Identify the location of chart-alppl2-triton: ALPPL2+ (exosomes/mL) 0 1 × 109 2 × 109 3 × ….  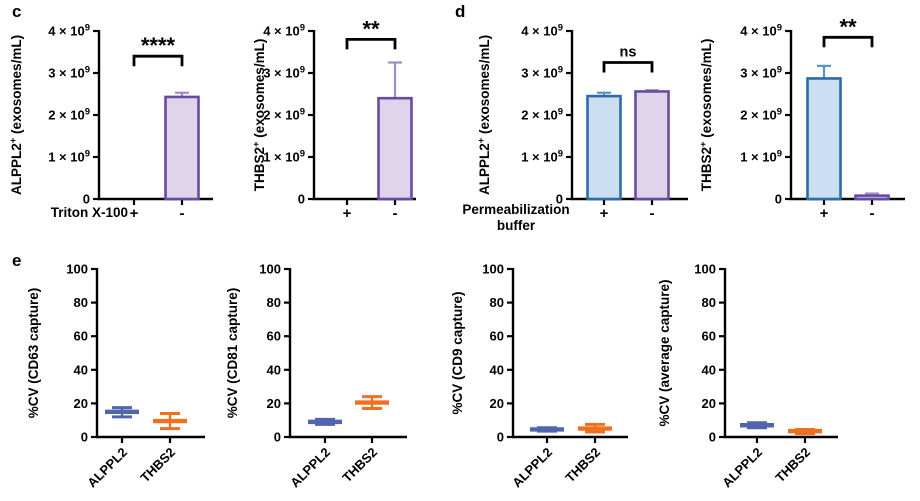
(110, 122).